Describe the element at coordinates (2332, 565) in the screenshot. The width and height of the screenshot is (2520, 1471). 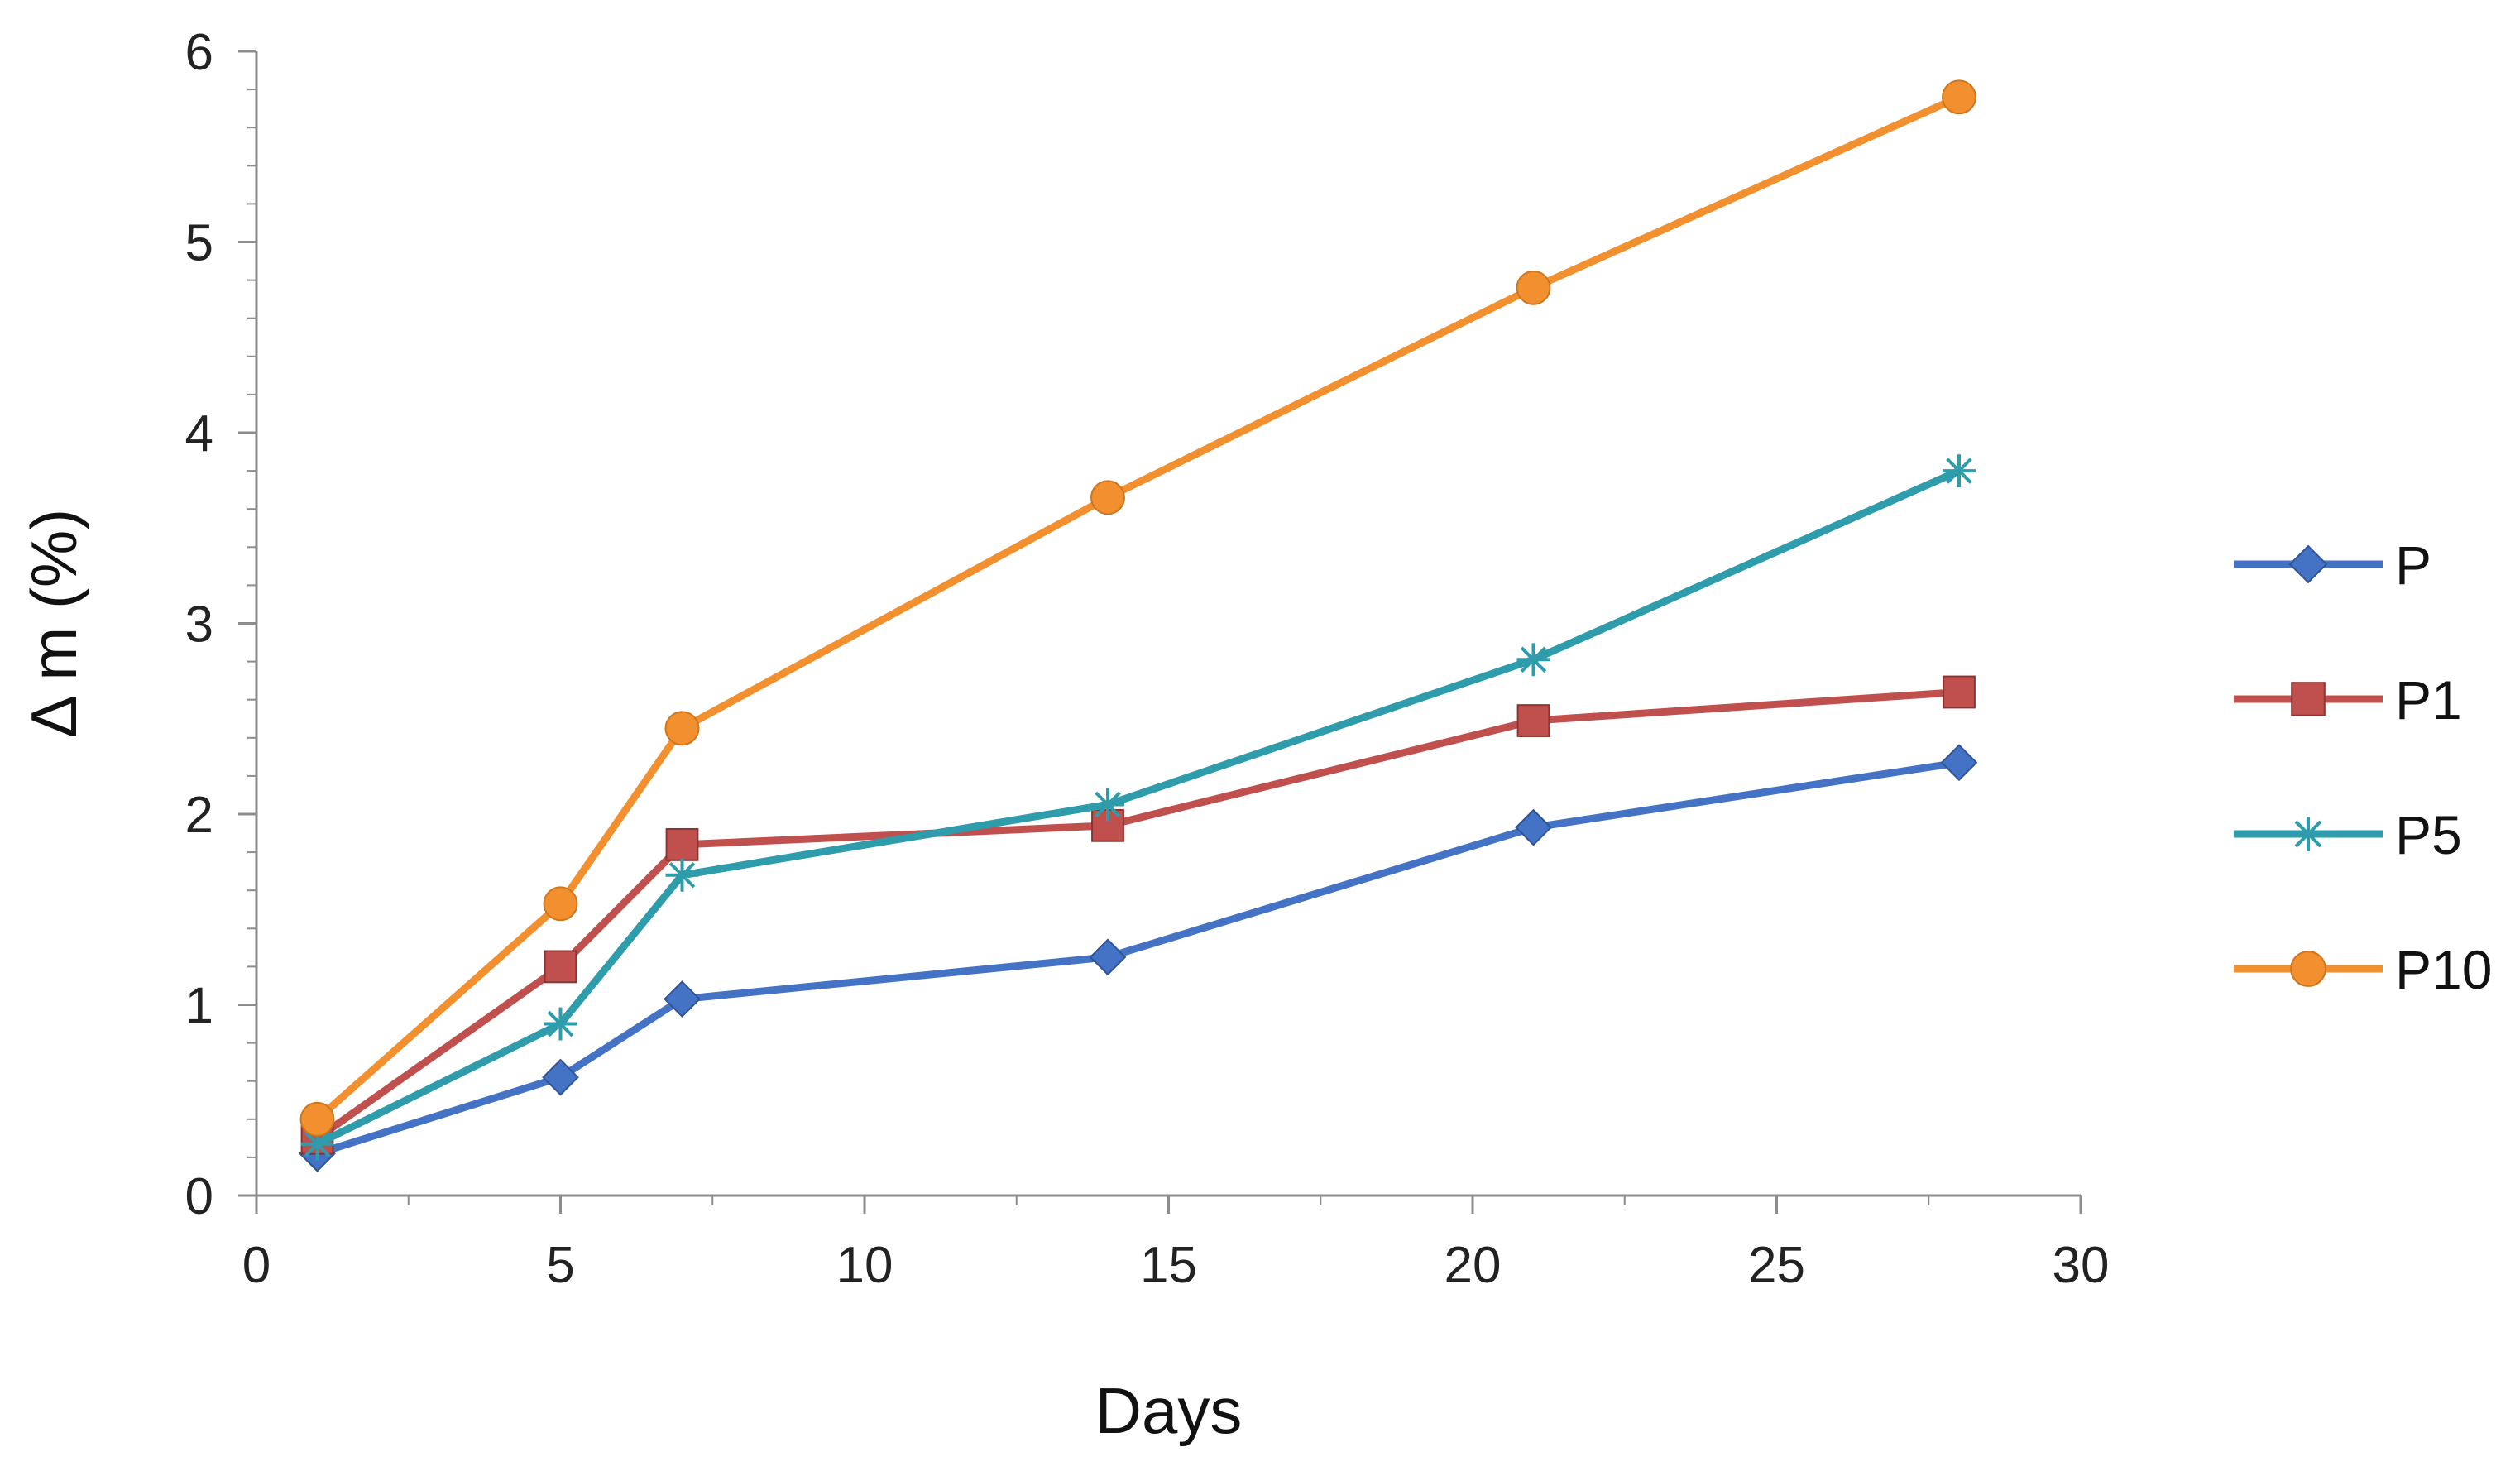
I see `legend-item-p: P` at that location.